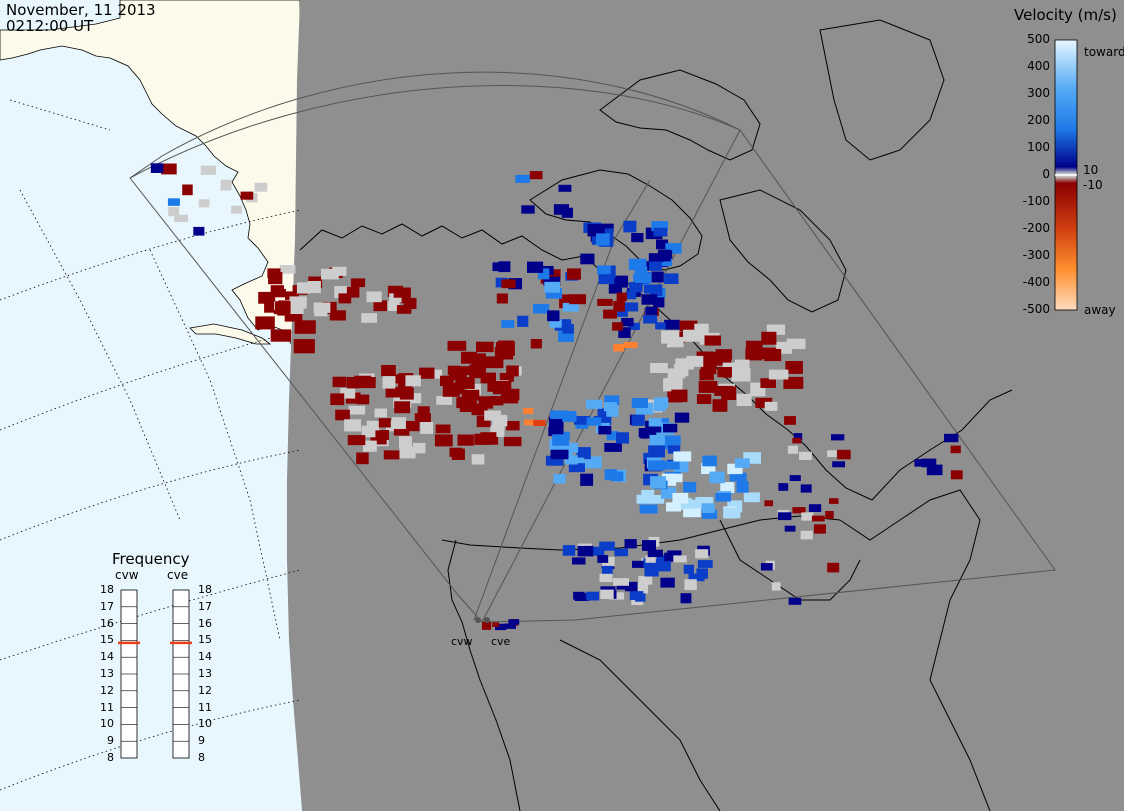  I want to click on velocity-tick: 500, so click(1038, 39).